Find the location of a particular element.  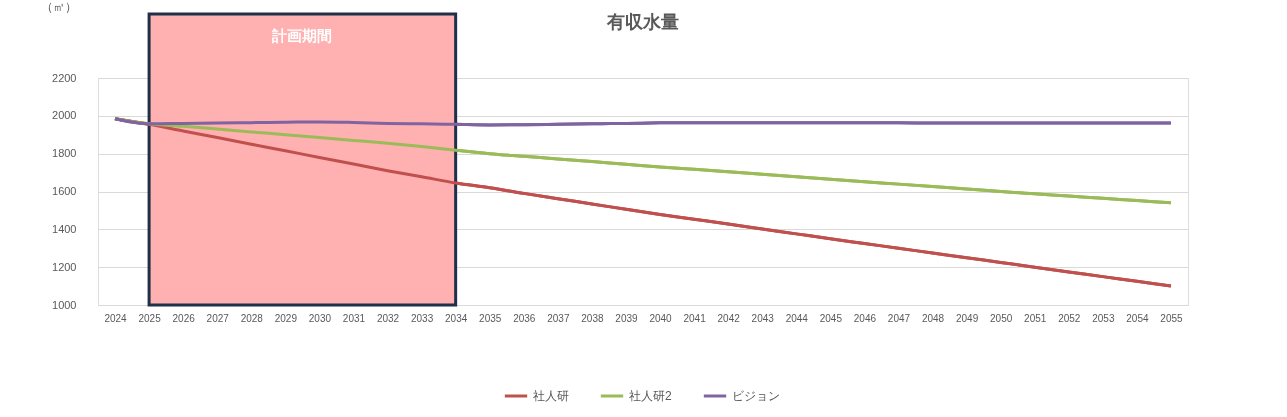

chart-title: 有収水量 is located at coordinates (642, 22).